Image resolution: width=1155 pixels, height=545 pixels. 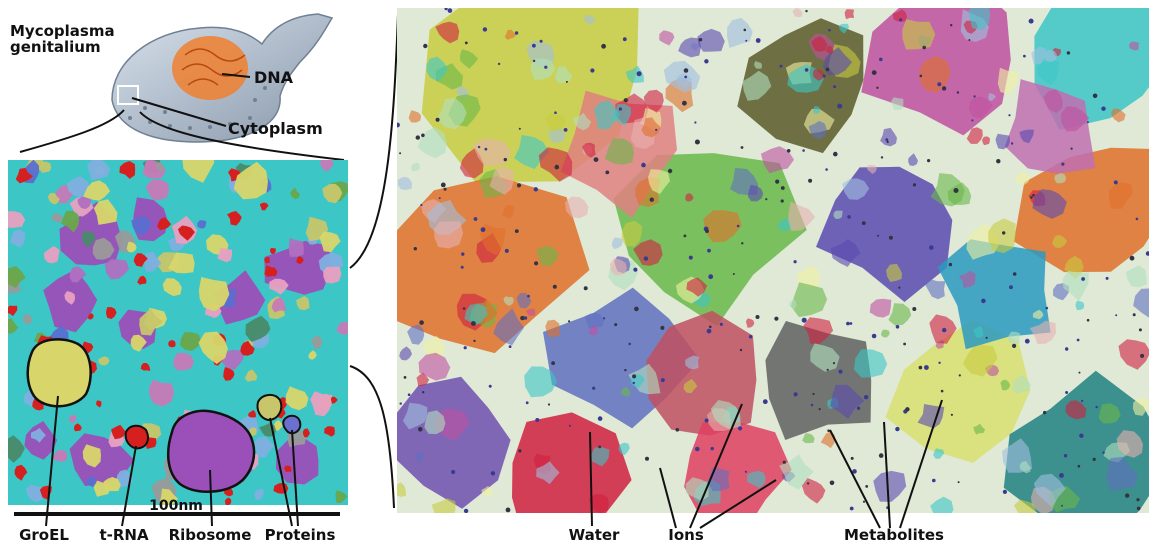 I want to click on zoom-bracket, so click(x=374, y=261).